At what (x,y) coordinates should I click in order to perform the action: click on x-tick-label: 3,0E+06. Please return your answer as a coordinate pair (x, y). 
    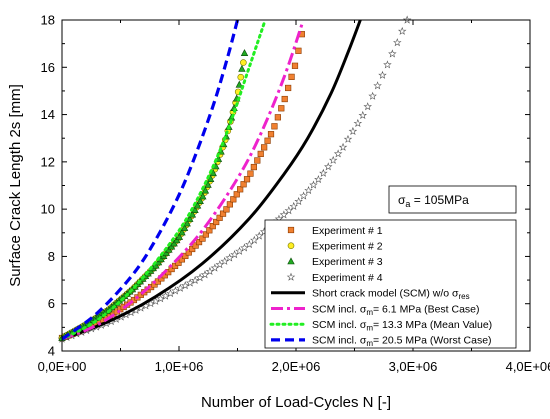
    Looking at the image, I should click on (413, 366).